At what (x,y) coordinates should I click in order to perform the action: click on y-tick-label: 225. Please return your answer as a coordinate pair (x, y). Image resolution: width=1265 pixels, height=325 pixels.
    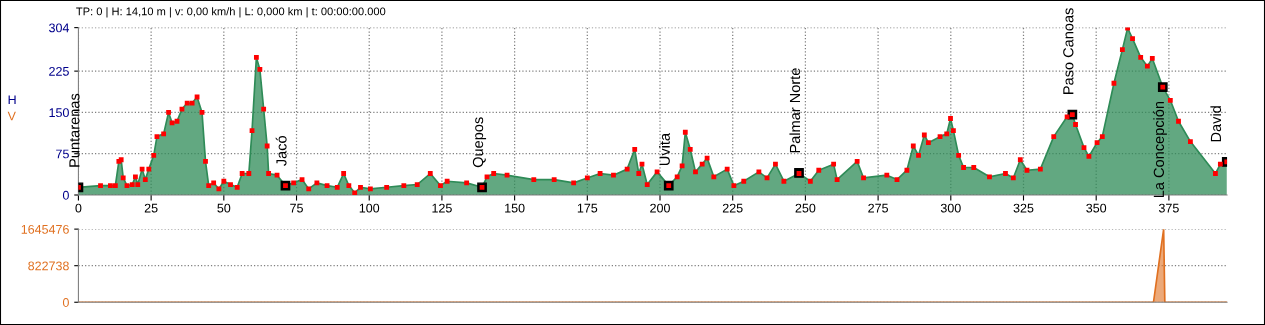
    Looking at the image, I should click on (59, 71).